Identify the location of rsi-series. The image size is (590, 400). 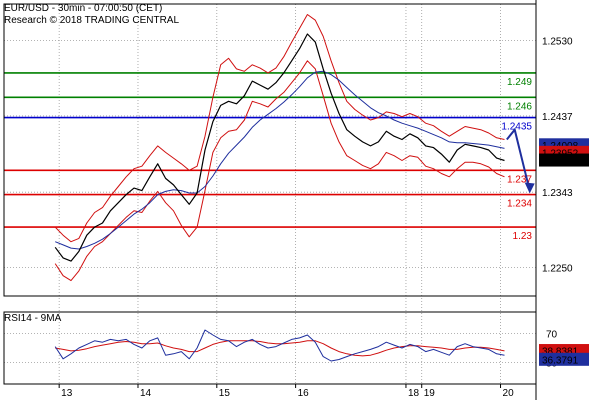
(279, 345).